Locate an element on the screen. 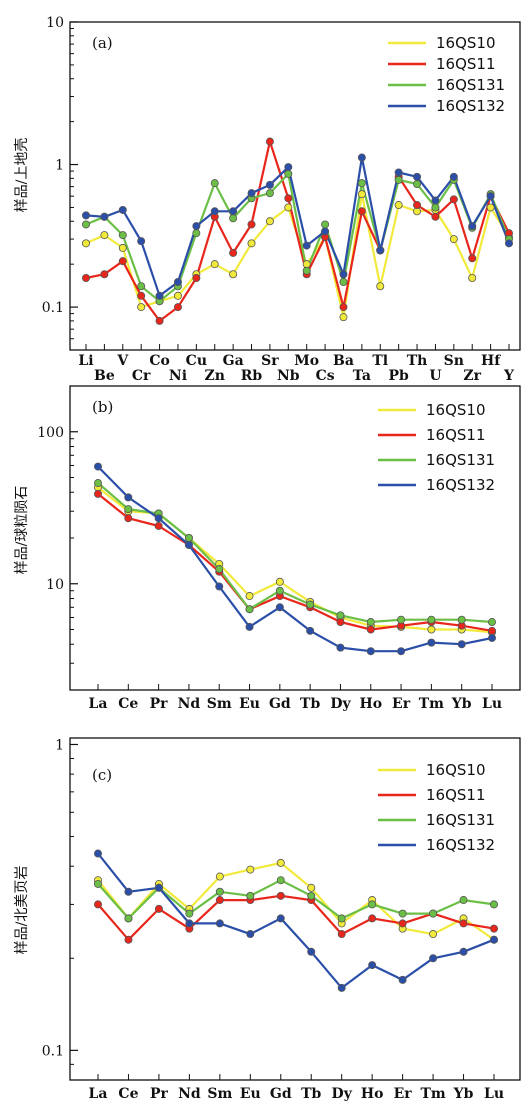 The width and height of the screenshot is (528, 1102). x-tick-label: Dy is located at coordinates (340, 704).